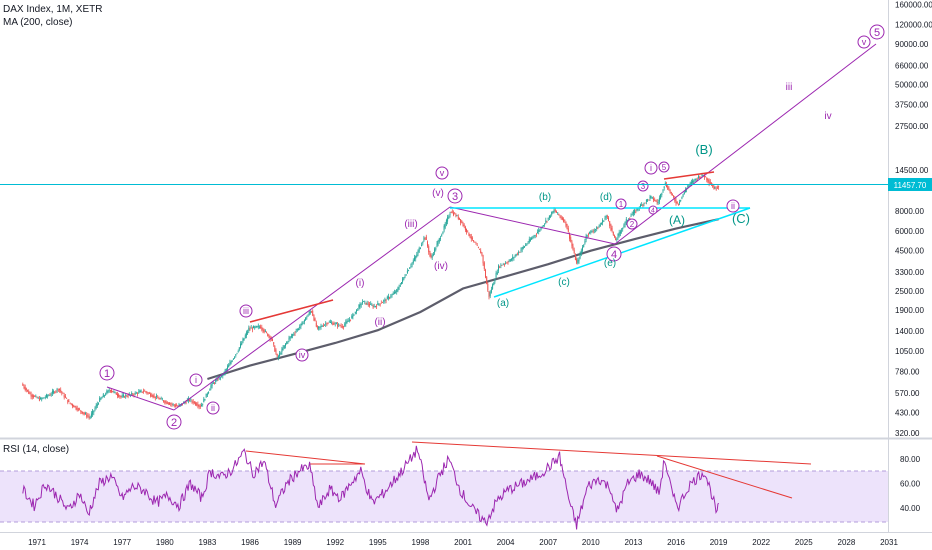 The image size is (932, 550). What do you see at coordinates (741, 218) in the screenshot?
I see `wave-label: (C)` at bounding box center [741, 218].